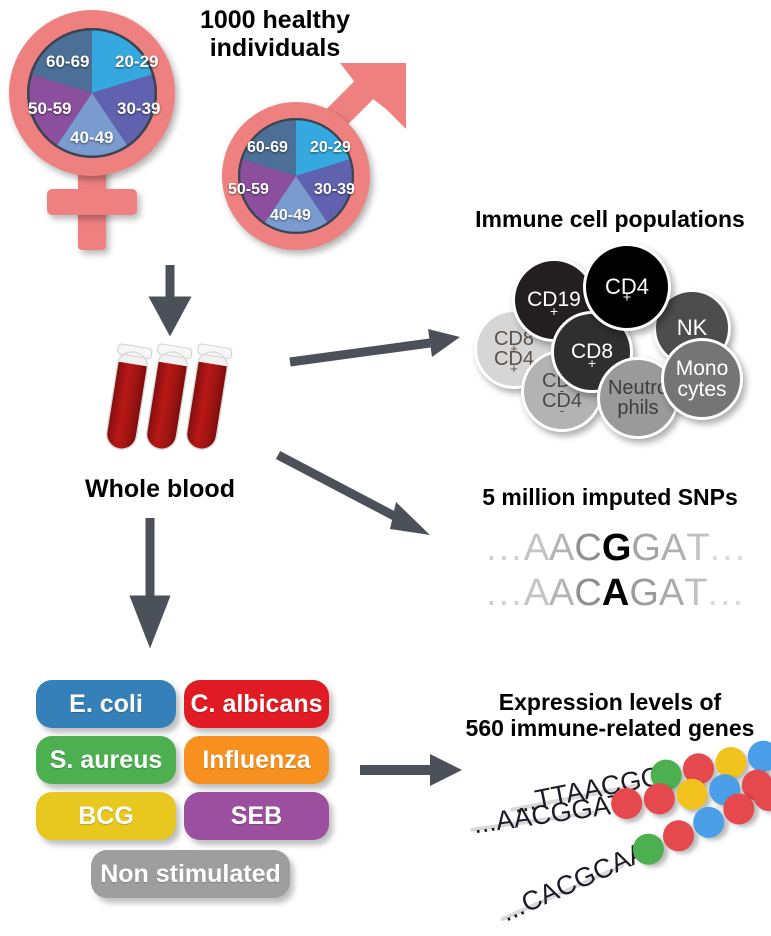 The height and width of the screenshot is (936, 771). I want to click on cell-line2: CD4-, so click(561, 404).